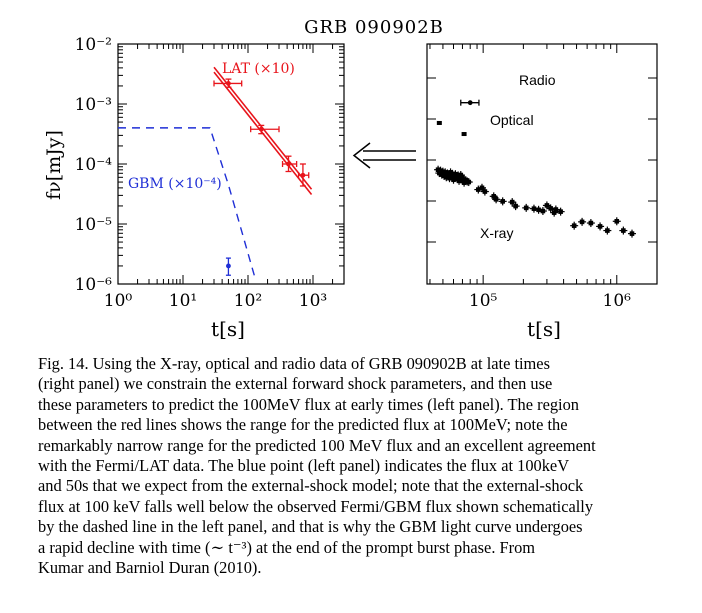  What do you see at coordinates (228, 266) in the screenshot?
I see `external-shock-point` at bounding box center [228, 266].